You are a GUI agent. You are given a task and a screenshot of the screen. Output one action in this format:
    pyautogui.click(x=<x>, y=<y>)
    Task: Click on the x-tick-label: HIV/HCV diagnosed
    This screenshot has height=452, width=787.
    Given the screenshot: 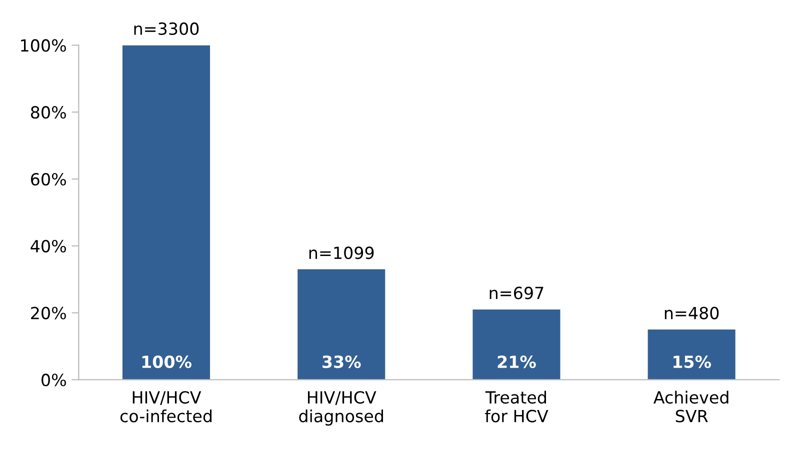 What is the action you would take?
    pyautogui.click(x=341, y=408)
    